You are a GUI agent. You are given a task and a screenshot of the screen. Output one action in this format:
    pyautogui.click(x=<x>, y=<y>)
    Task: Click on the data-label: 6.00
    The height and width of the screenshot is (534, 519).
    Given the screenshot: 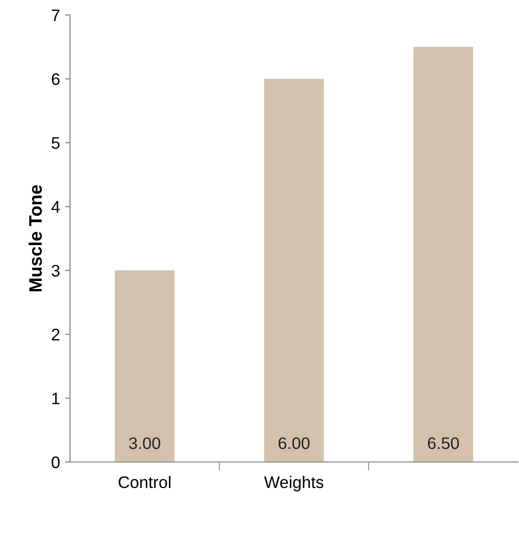 What is the action you would take?
    pyautogui.click(x=294, y=443)
    